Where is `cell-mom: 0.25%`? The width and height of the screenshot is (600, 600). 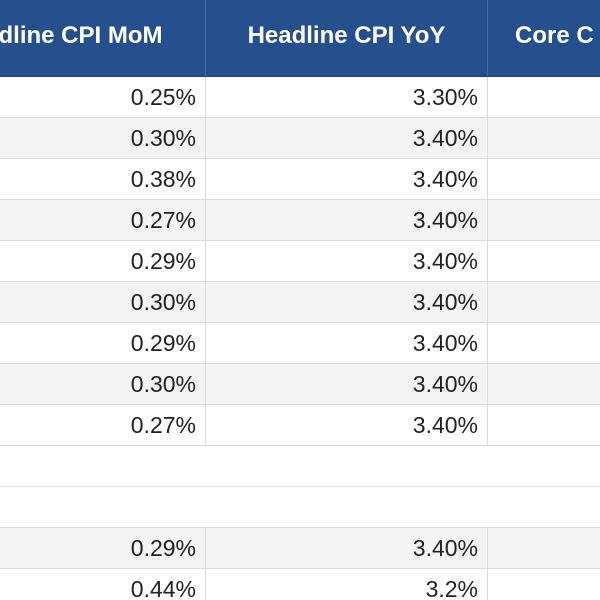 cell-mom: 0.25% is located at coordinates (103, 97).